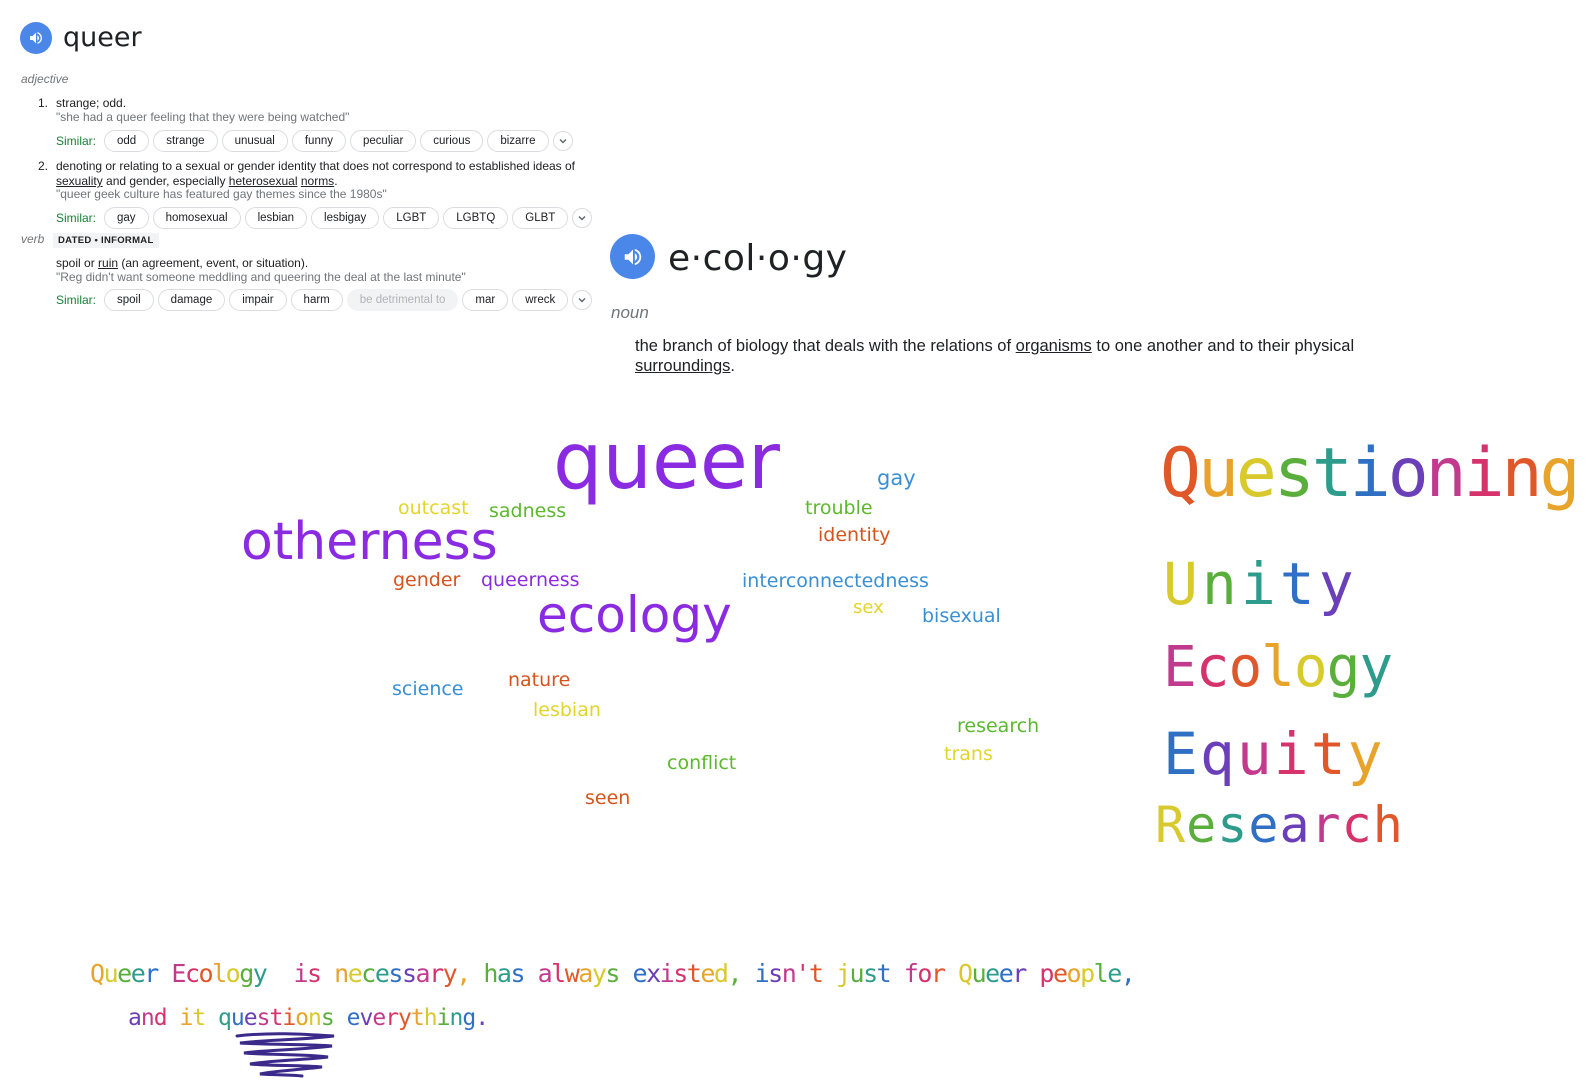 The image size is (1590, 1090). I want to click on link-surroundings: surroundings, so click(683, 366).